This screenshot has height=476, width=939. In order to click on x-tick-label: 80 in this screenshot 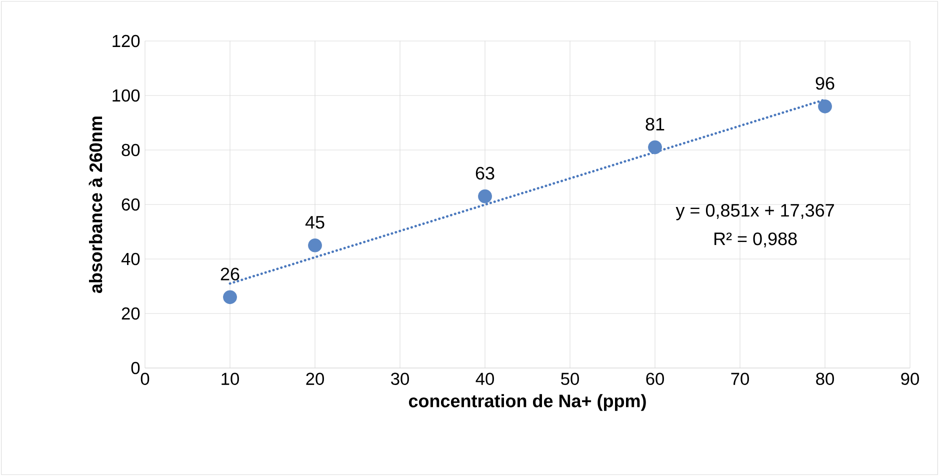, I will do `click(825, 378)`.